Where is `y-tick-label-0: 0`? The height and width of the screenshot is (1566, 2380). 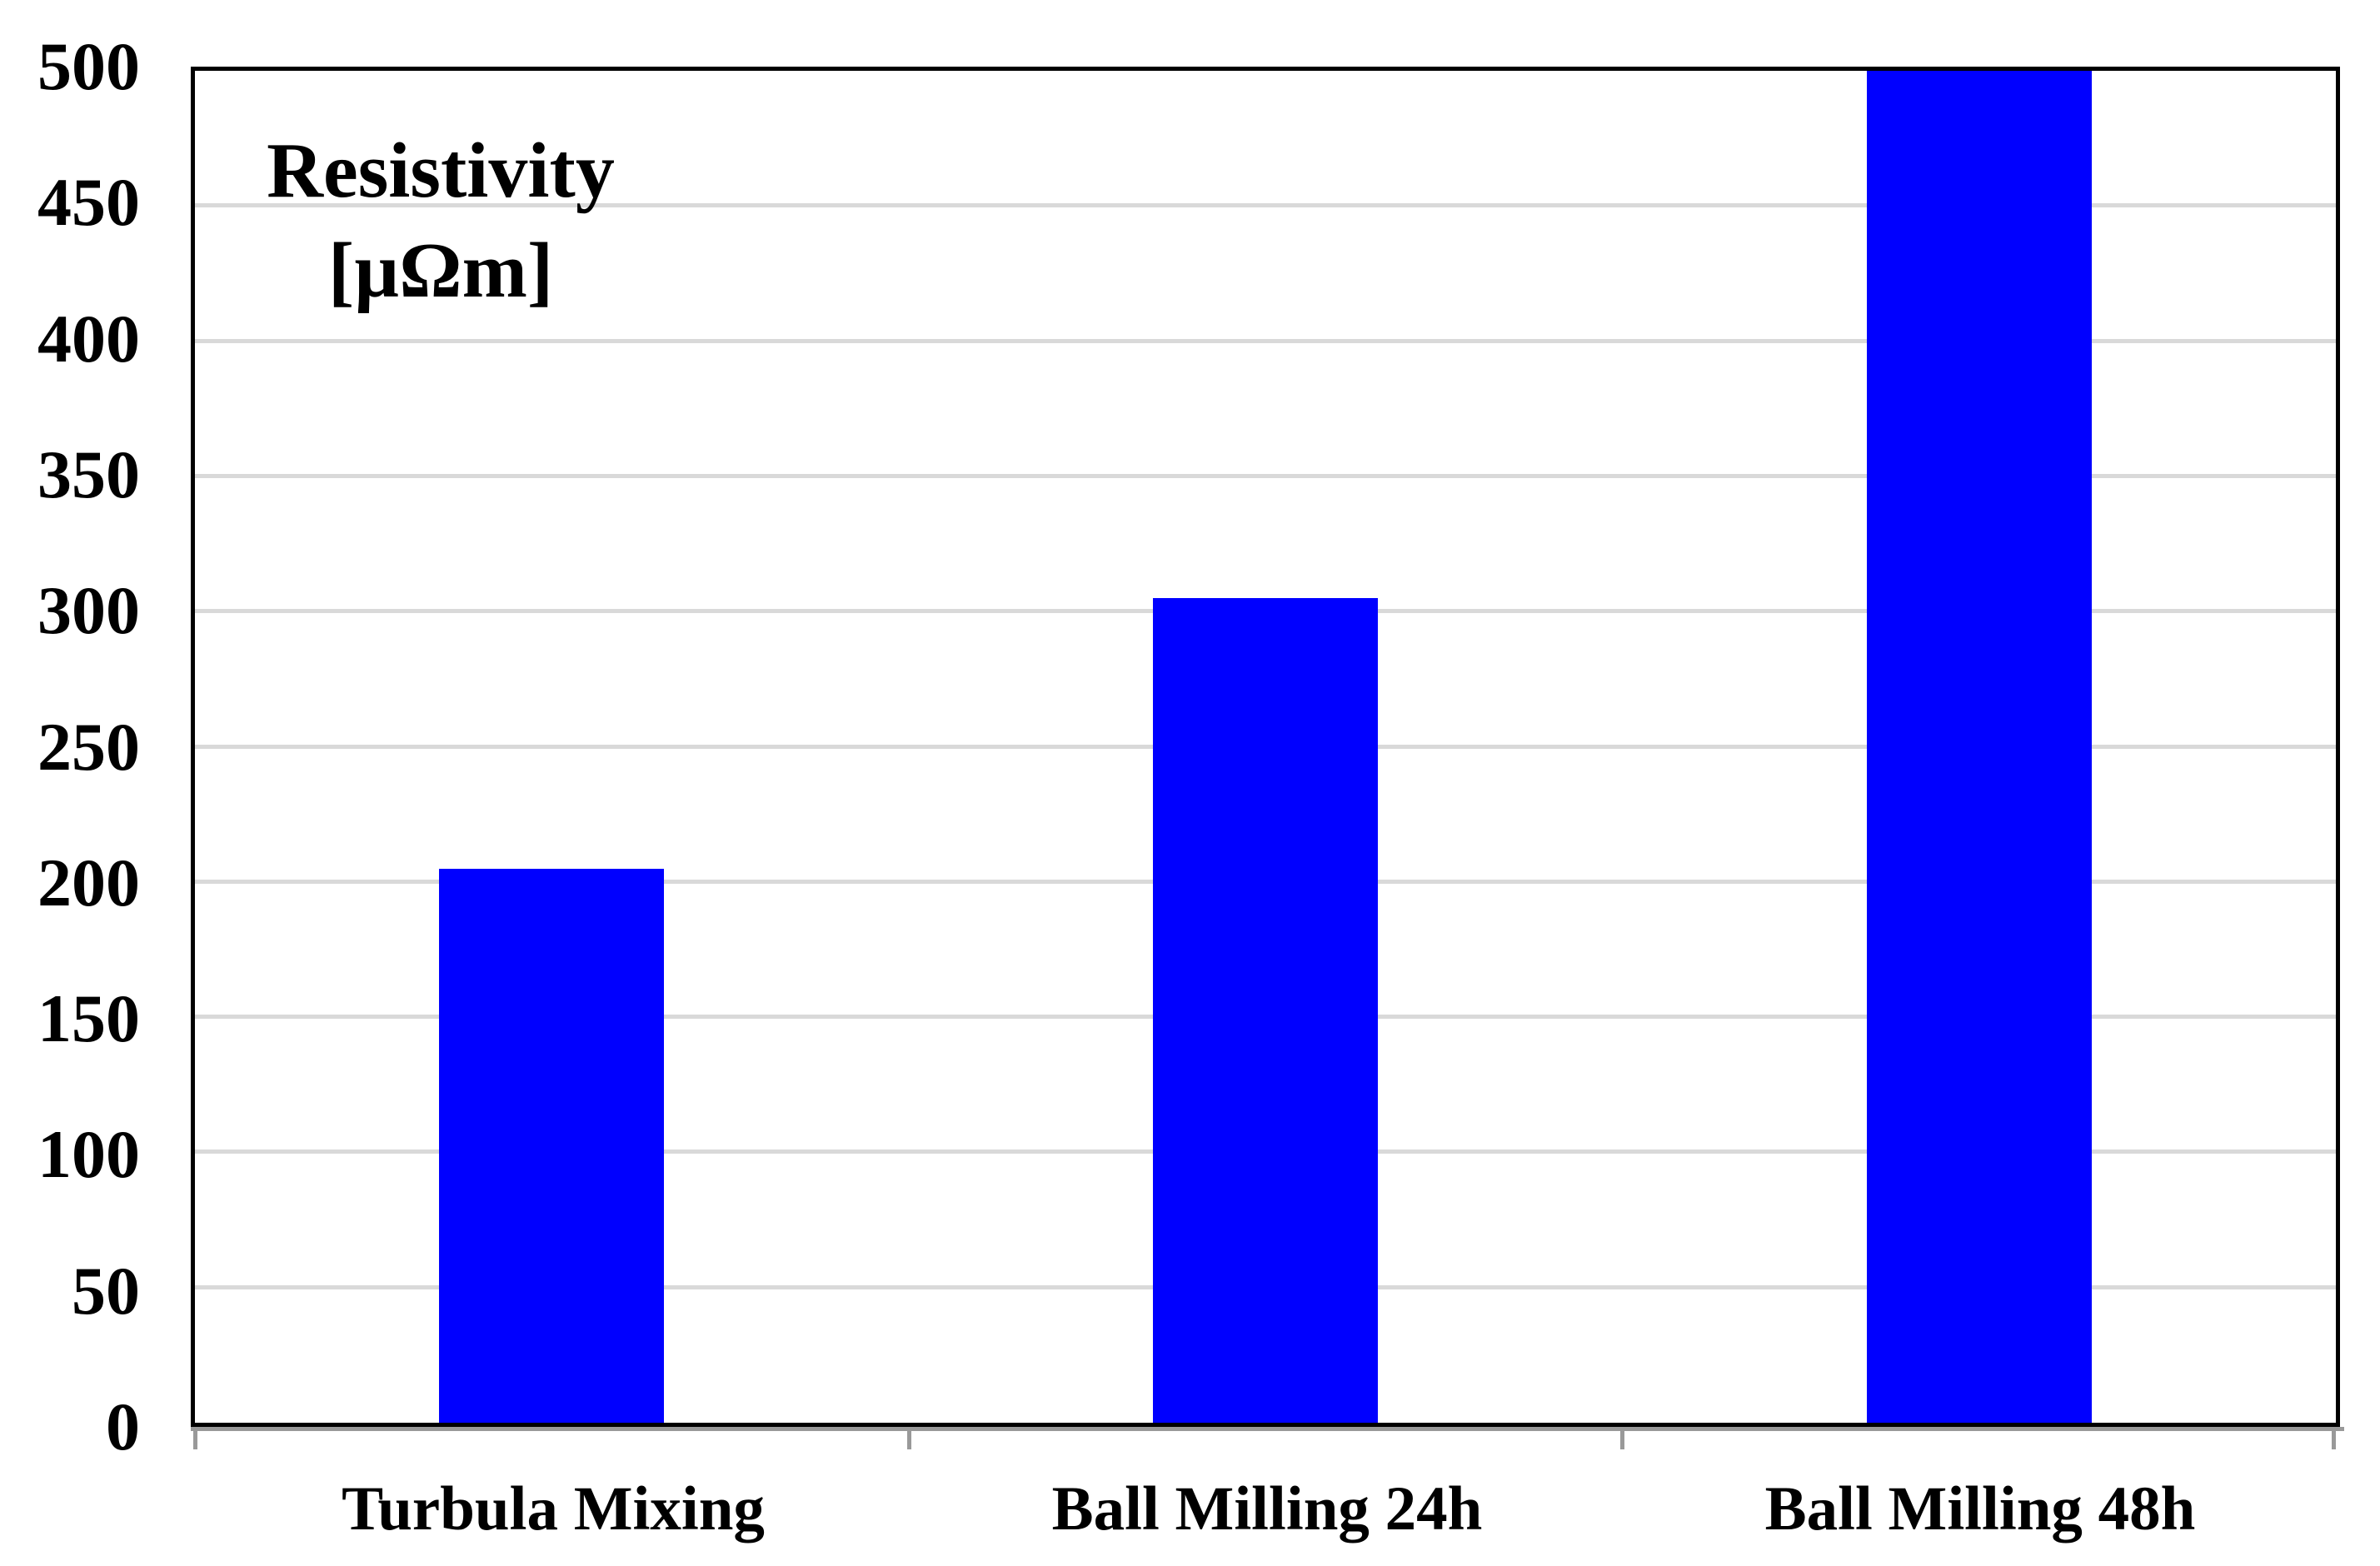 y-tick-label-0: 0 is located at coordinates (123, 1426).